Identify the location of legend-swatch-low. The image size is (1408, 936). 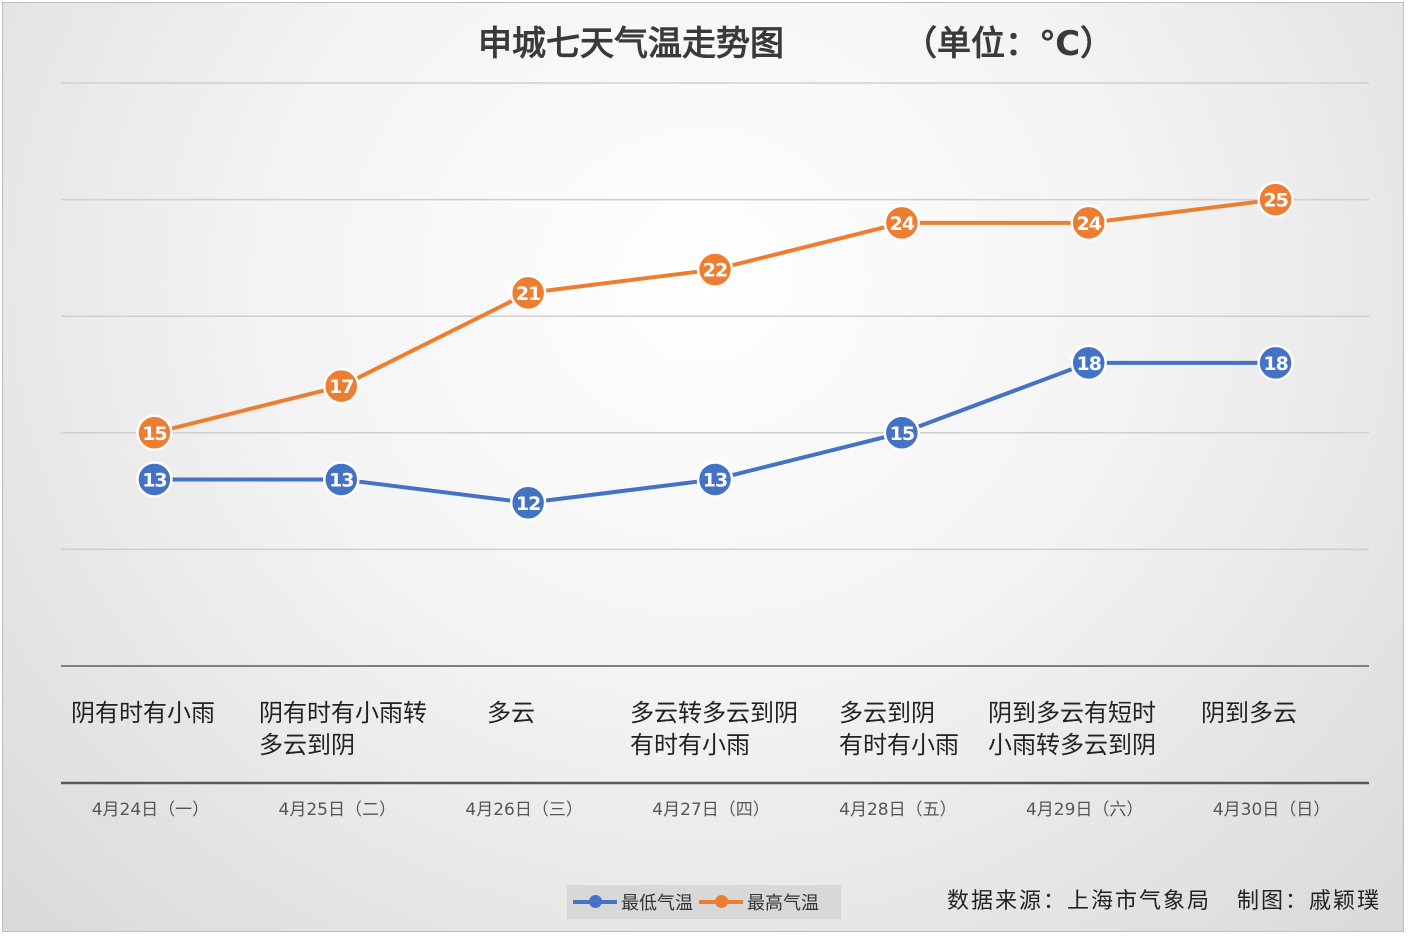
(595, 901).